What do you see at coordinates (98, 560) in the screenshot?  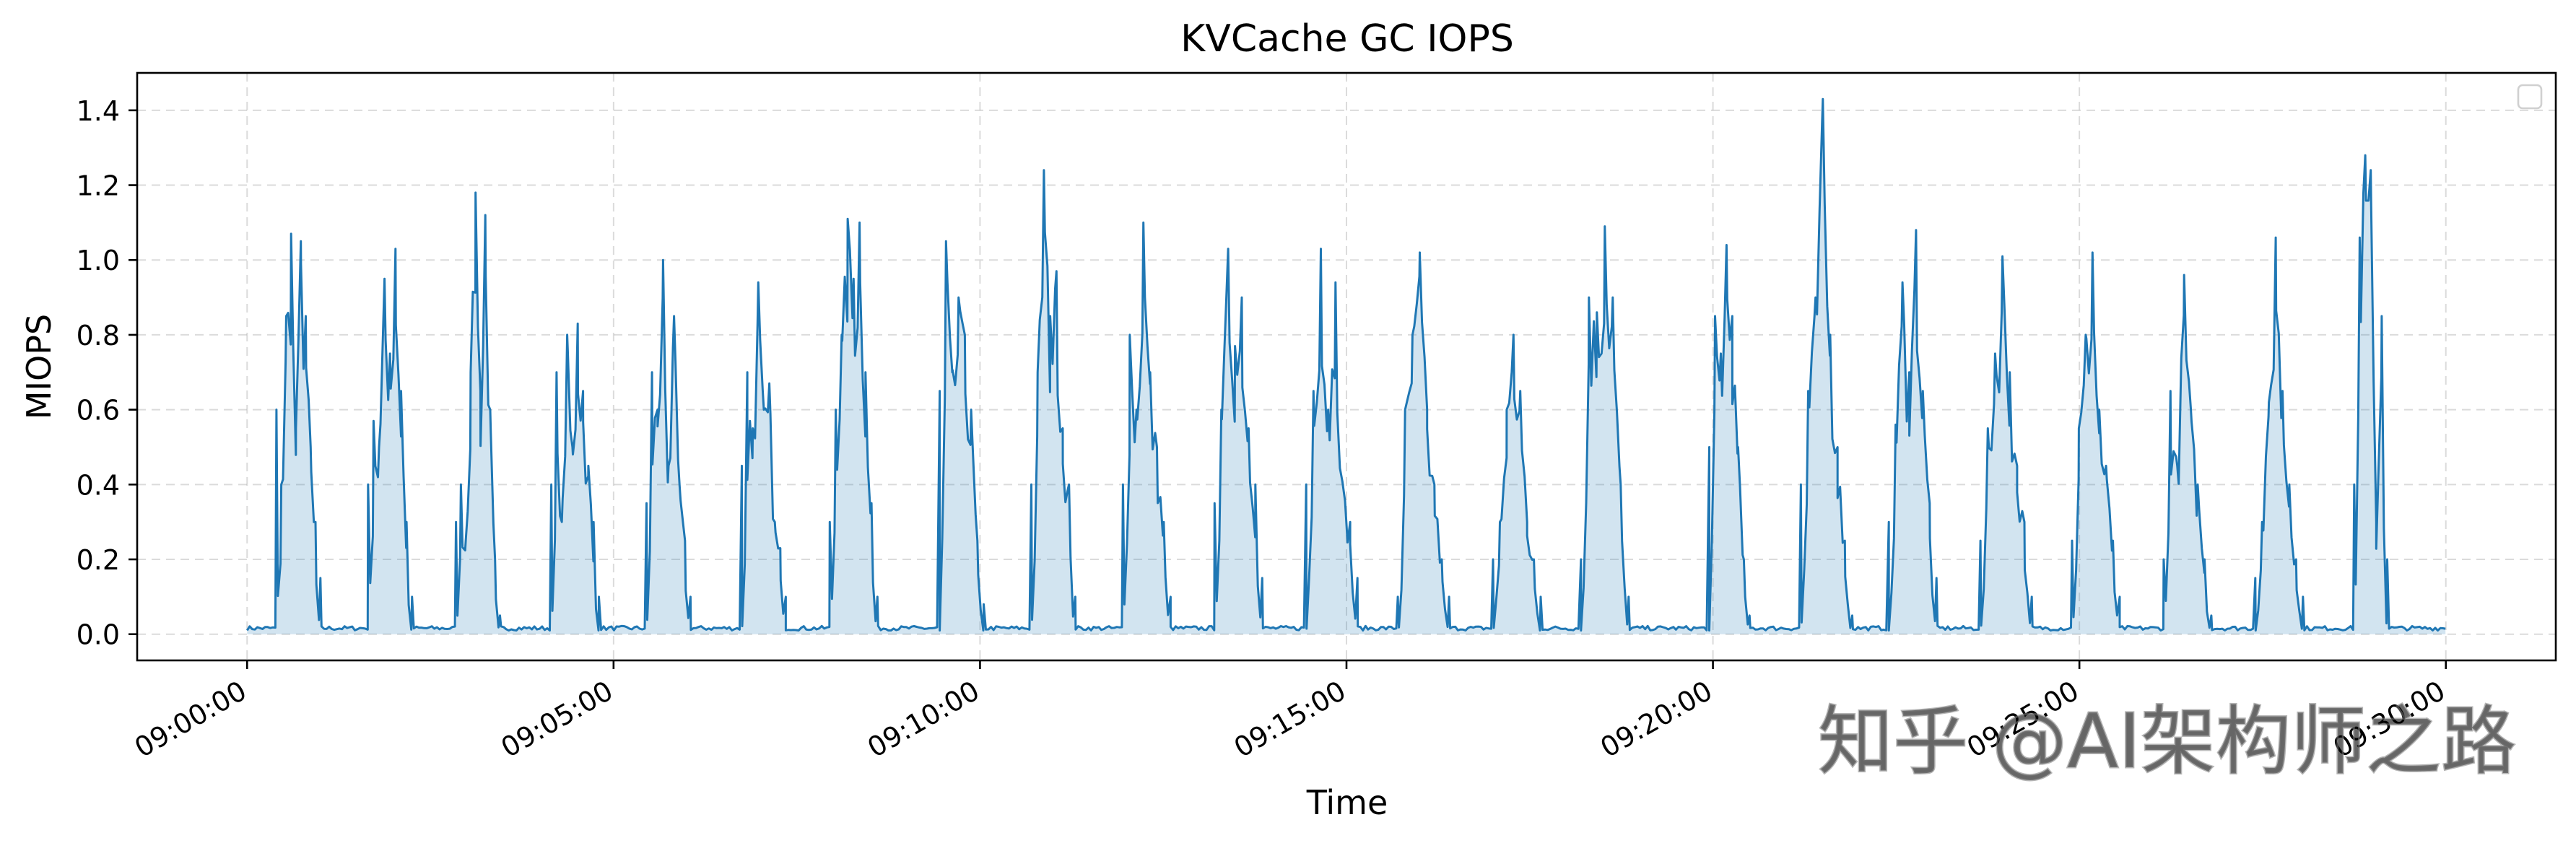 I see `y-tick-label: 0.2` at bounding box center [98, 560].